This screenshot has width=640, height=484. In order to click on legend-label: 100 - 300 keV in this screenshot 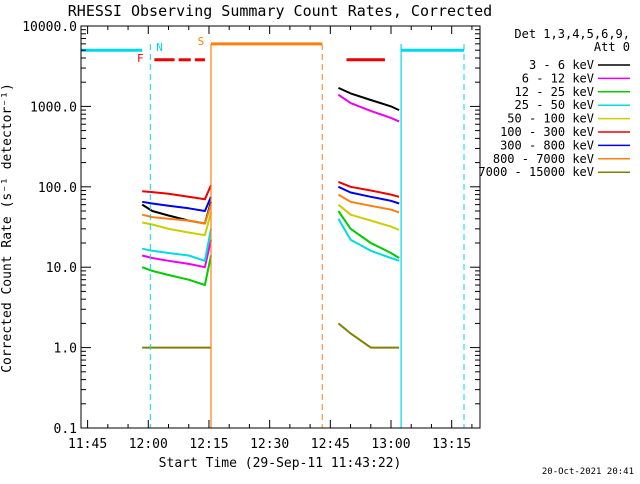, I will do `click(547, 132)`.